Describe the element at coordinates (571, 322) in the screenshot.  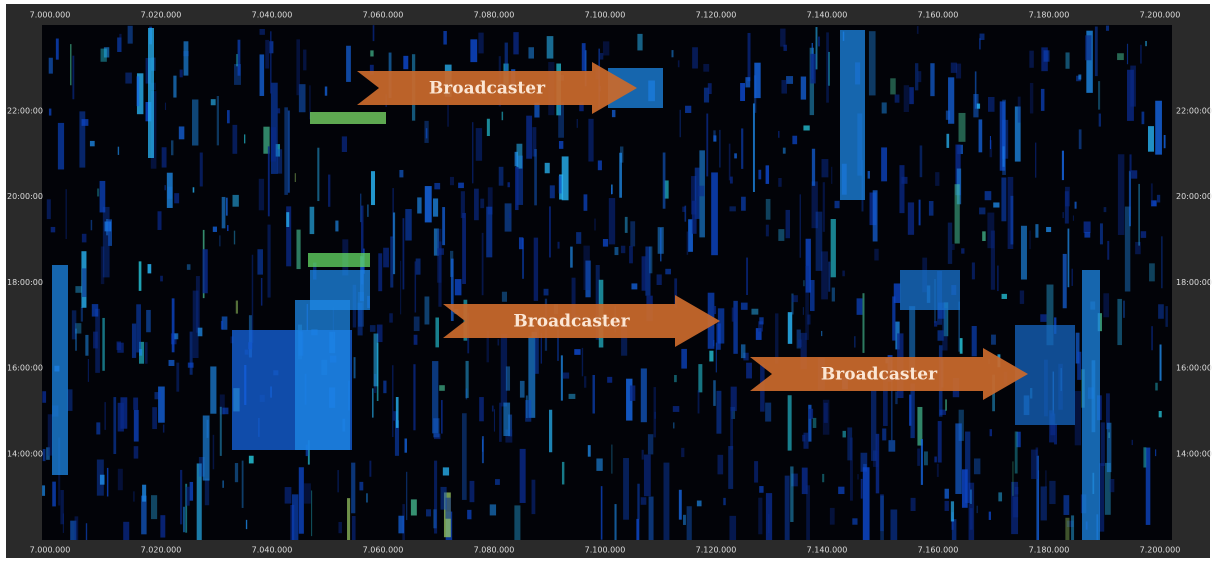
I see `annotation-label: Broadcaster` at that location.